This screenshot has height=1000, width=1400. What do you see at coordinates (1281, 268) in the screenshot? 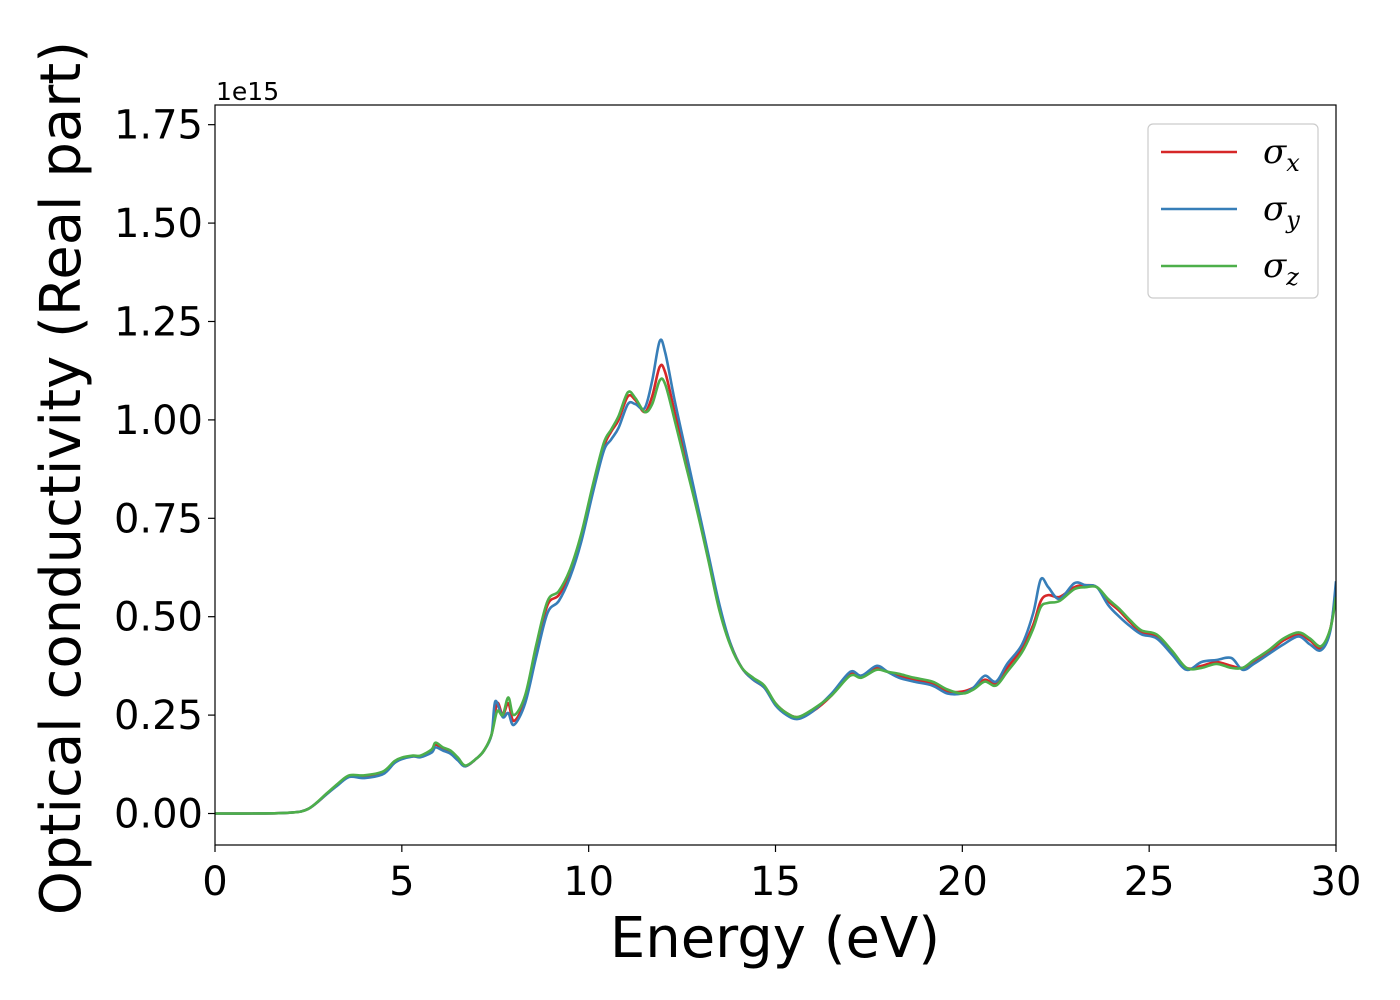
I see `legend-label-z: σz` at bounding box center [1281, 268].